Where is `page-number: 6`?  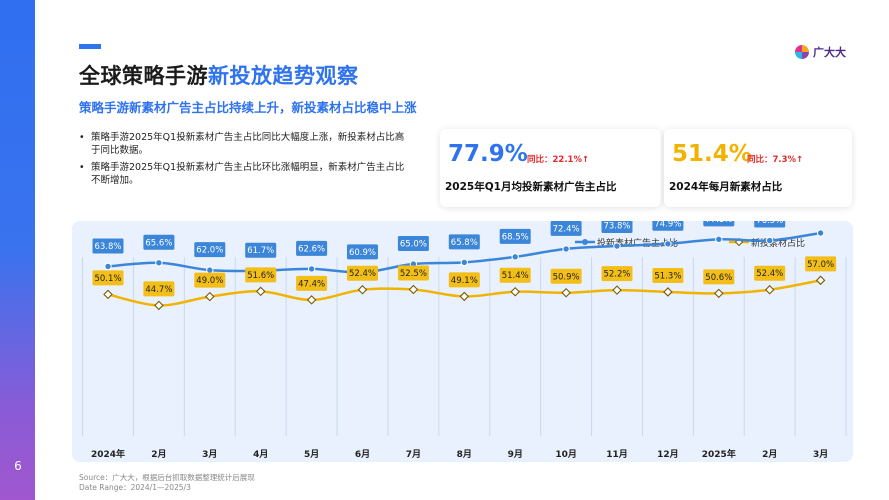 page-number: 6 is located at coordinates (18, 466).